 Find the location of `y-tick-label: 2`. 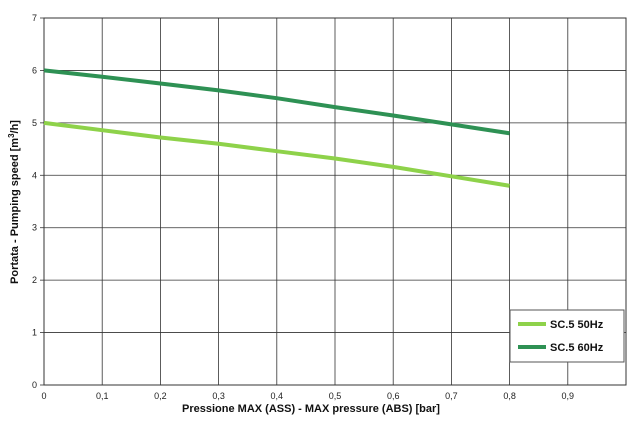

y-tick-label: 2 is located at coordinates (34, 280).